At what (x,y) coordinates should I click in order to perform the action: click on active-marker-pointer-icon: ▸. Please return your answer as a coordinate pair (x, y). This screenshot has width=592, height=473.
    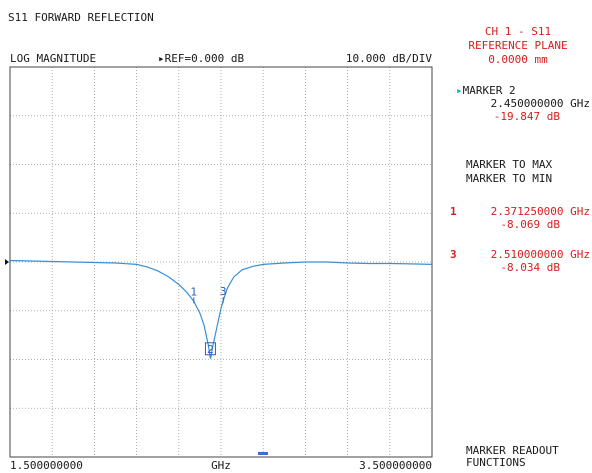
    Looking at the image, I should click on (459, 90).